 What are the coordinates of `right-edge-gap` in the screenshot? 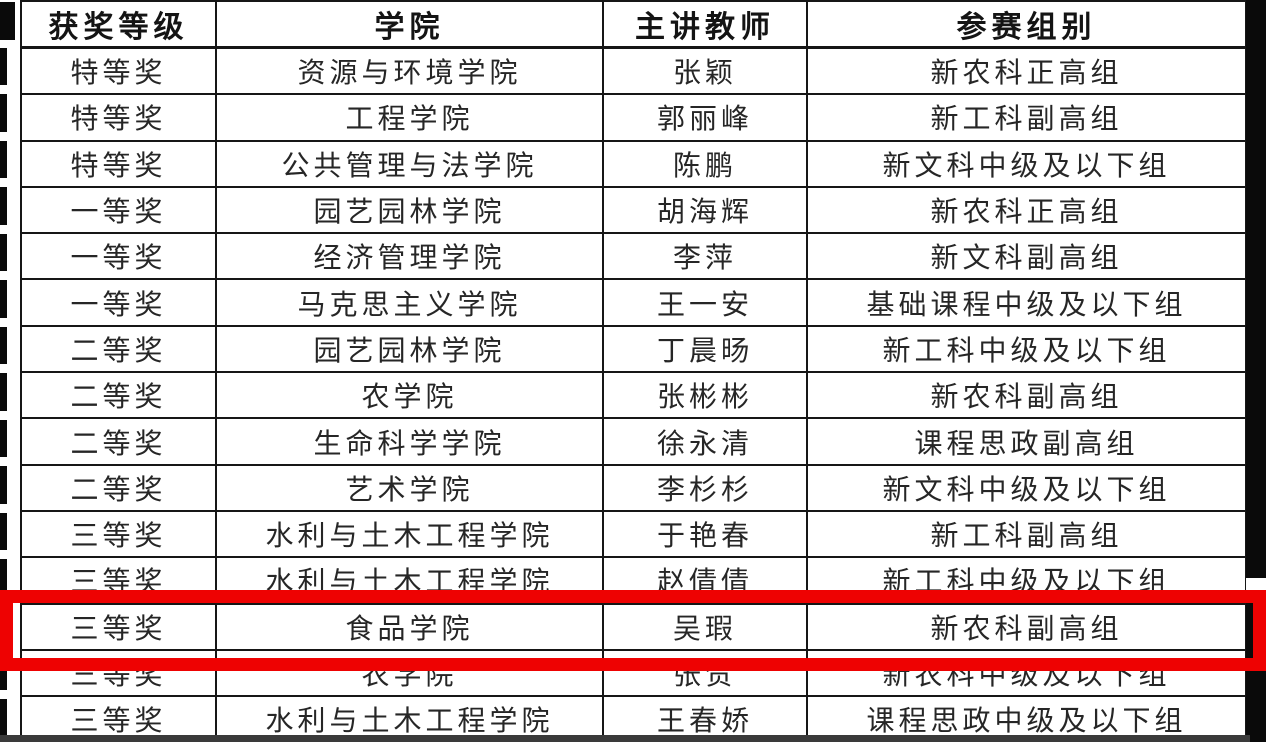 It's located at (1256, 585).